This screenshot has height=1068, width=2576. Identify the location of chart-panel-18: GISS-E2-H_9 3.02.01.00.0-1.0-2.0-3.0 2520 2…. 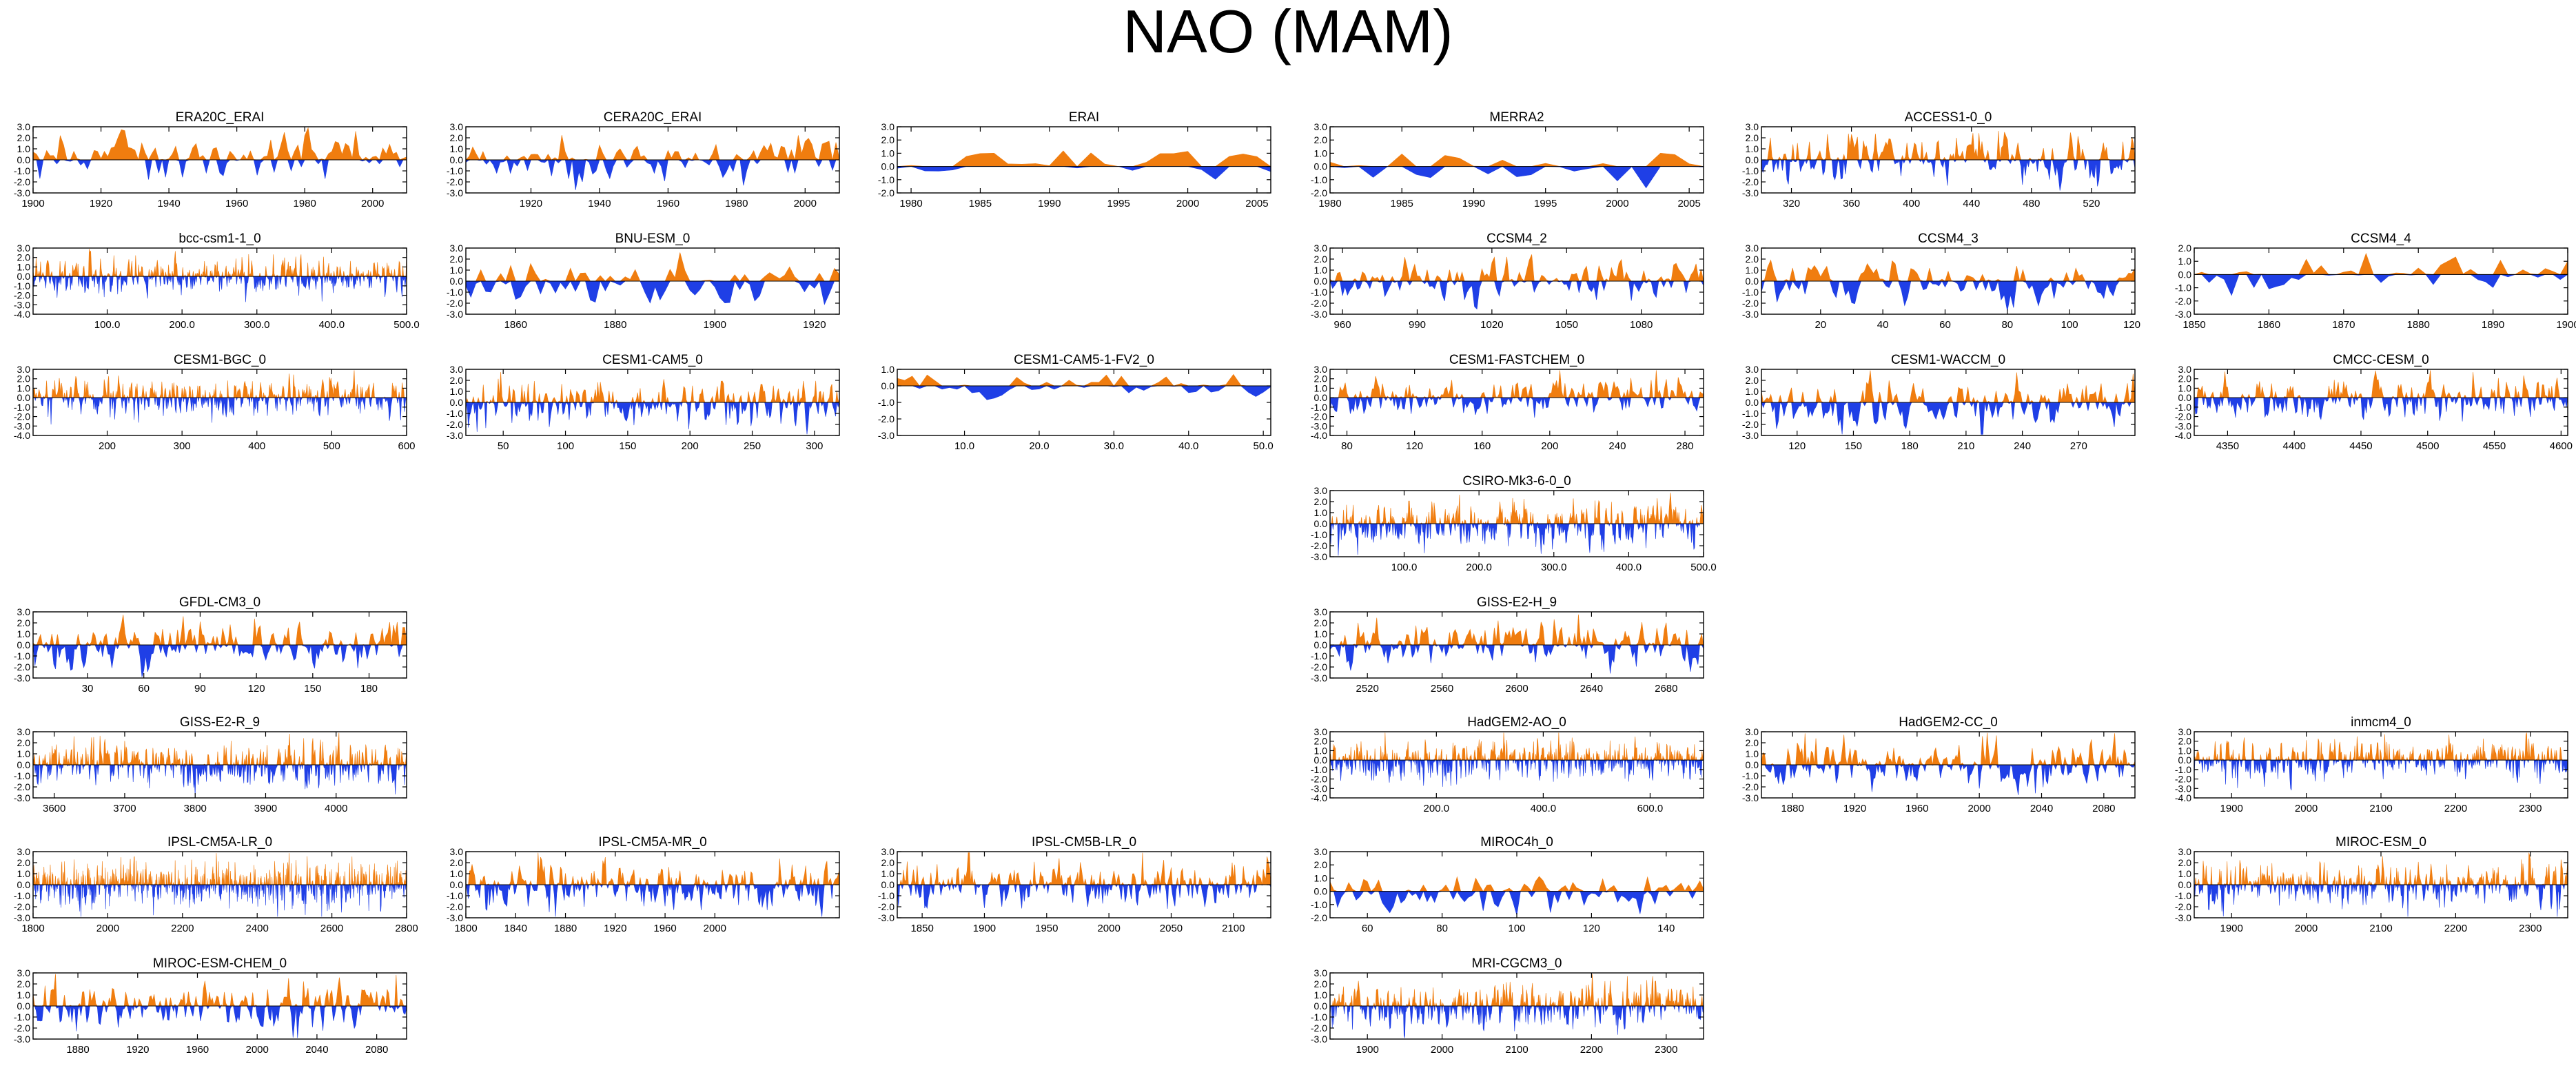
(1507, 645).